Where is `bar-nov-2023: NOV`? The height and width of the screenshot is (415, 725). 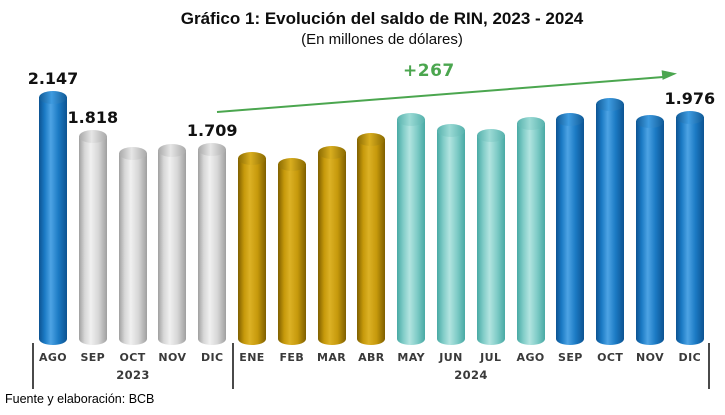
bar-nov-2023: NOV is located at coordinates (172, 254).